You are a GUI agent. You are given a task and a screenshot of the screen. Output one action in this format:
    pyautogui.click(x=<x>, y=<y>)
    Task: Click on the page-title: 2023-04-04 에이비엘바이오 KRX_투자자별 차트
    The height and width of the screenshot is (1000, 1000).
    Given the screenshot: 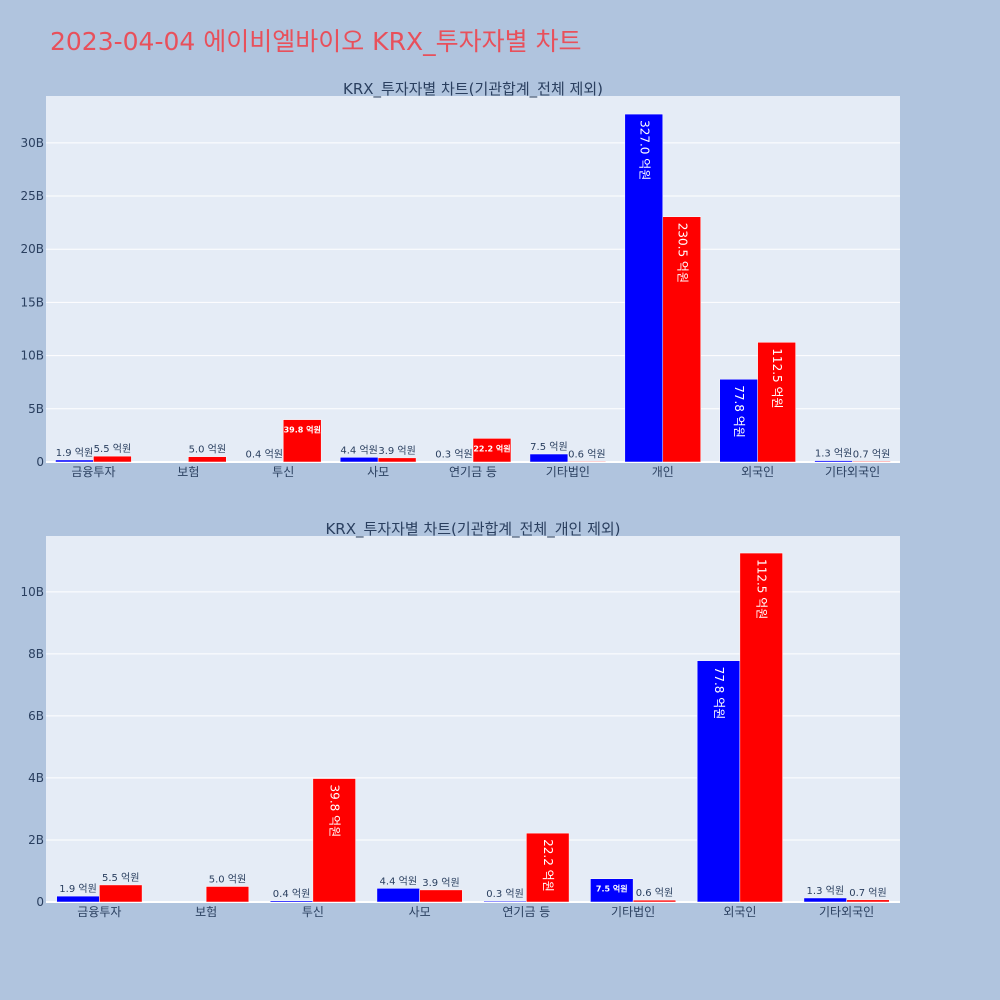 What is the action you would take?
    pyautogui.click(x=316, y=41)
    